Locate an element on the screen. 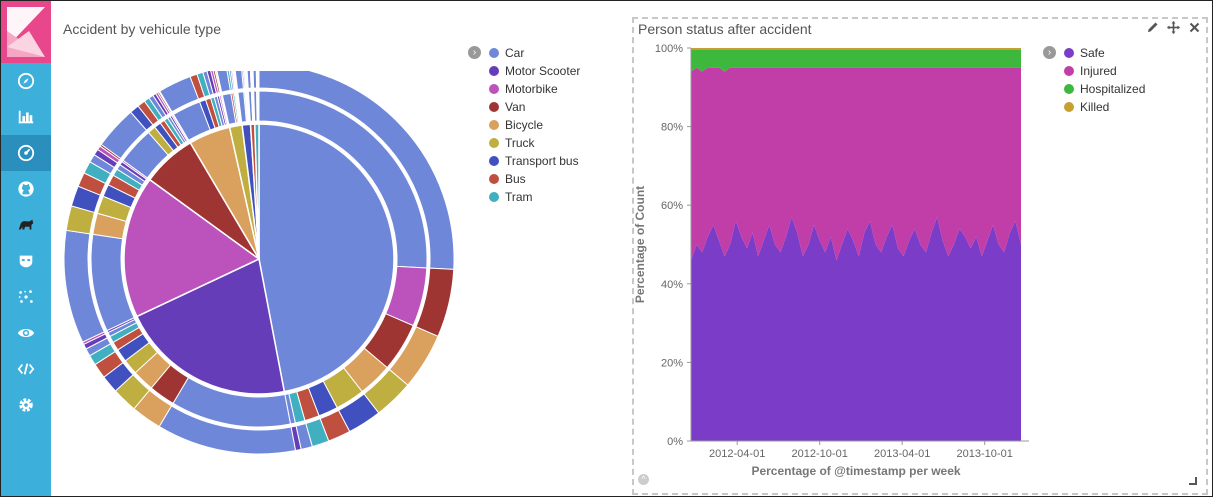  area-legend-item: Hospitalized is located at coordinates (1104, 89).